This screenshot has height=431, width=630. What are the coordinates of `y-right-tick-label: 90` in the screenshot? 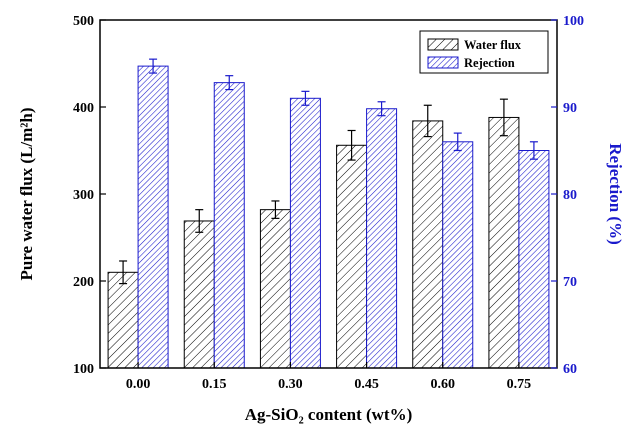 It's located at (570, 108).